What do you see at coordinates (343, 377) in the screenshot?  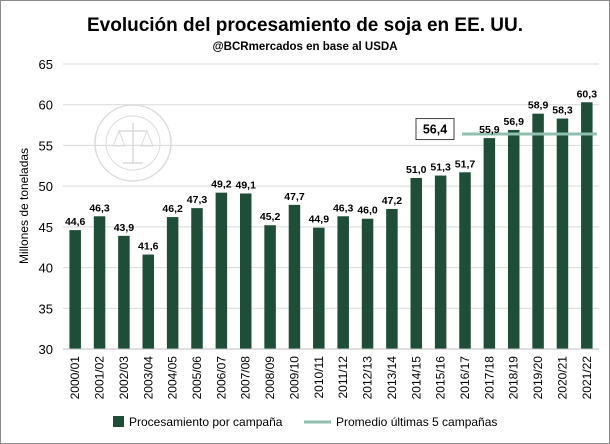 I see `x-tick-label: 2011/12` at bounding box center [343, 377].